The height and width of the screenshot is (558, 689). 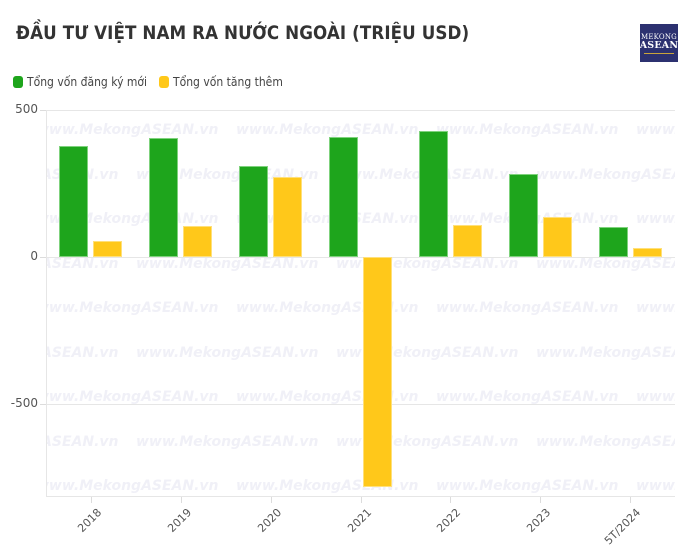 What do you see at coordinates (269, 520) in the screenshot?
I see `x-tick-label: 2020` at bounding box center [269, 520].